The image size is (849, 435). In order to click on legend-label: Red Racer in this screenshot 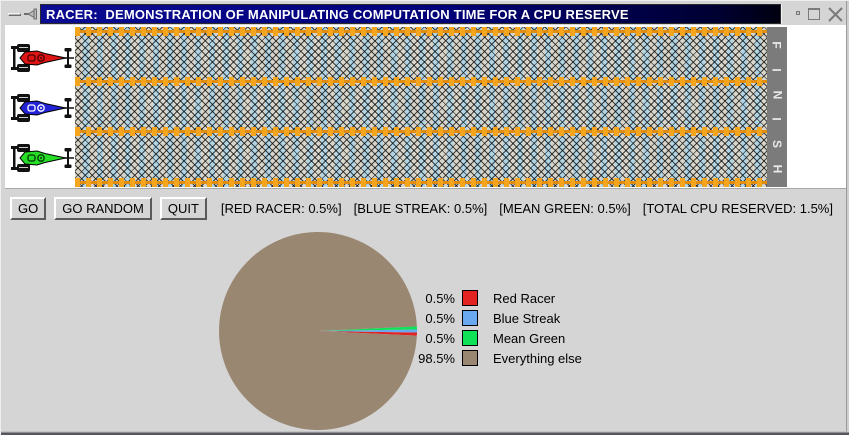, I will do `click(524, 298)`.